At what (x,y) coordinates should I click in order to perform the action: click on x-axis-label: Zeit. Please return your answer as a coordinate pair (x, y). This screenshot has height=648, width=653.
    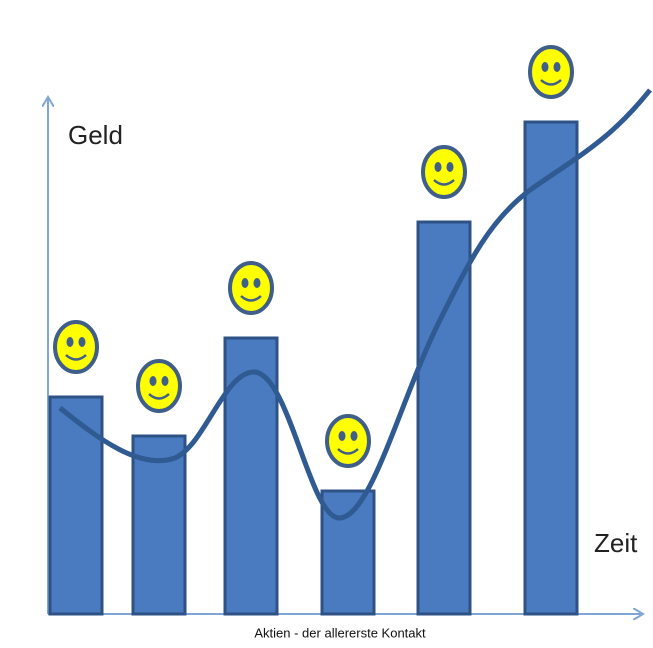
    Looking at the image, I should click on (616, 543).